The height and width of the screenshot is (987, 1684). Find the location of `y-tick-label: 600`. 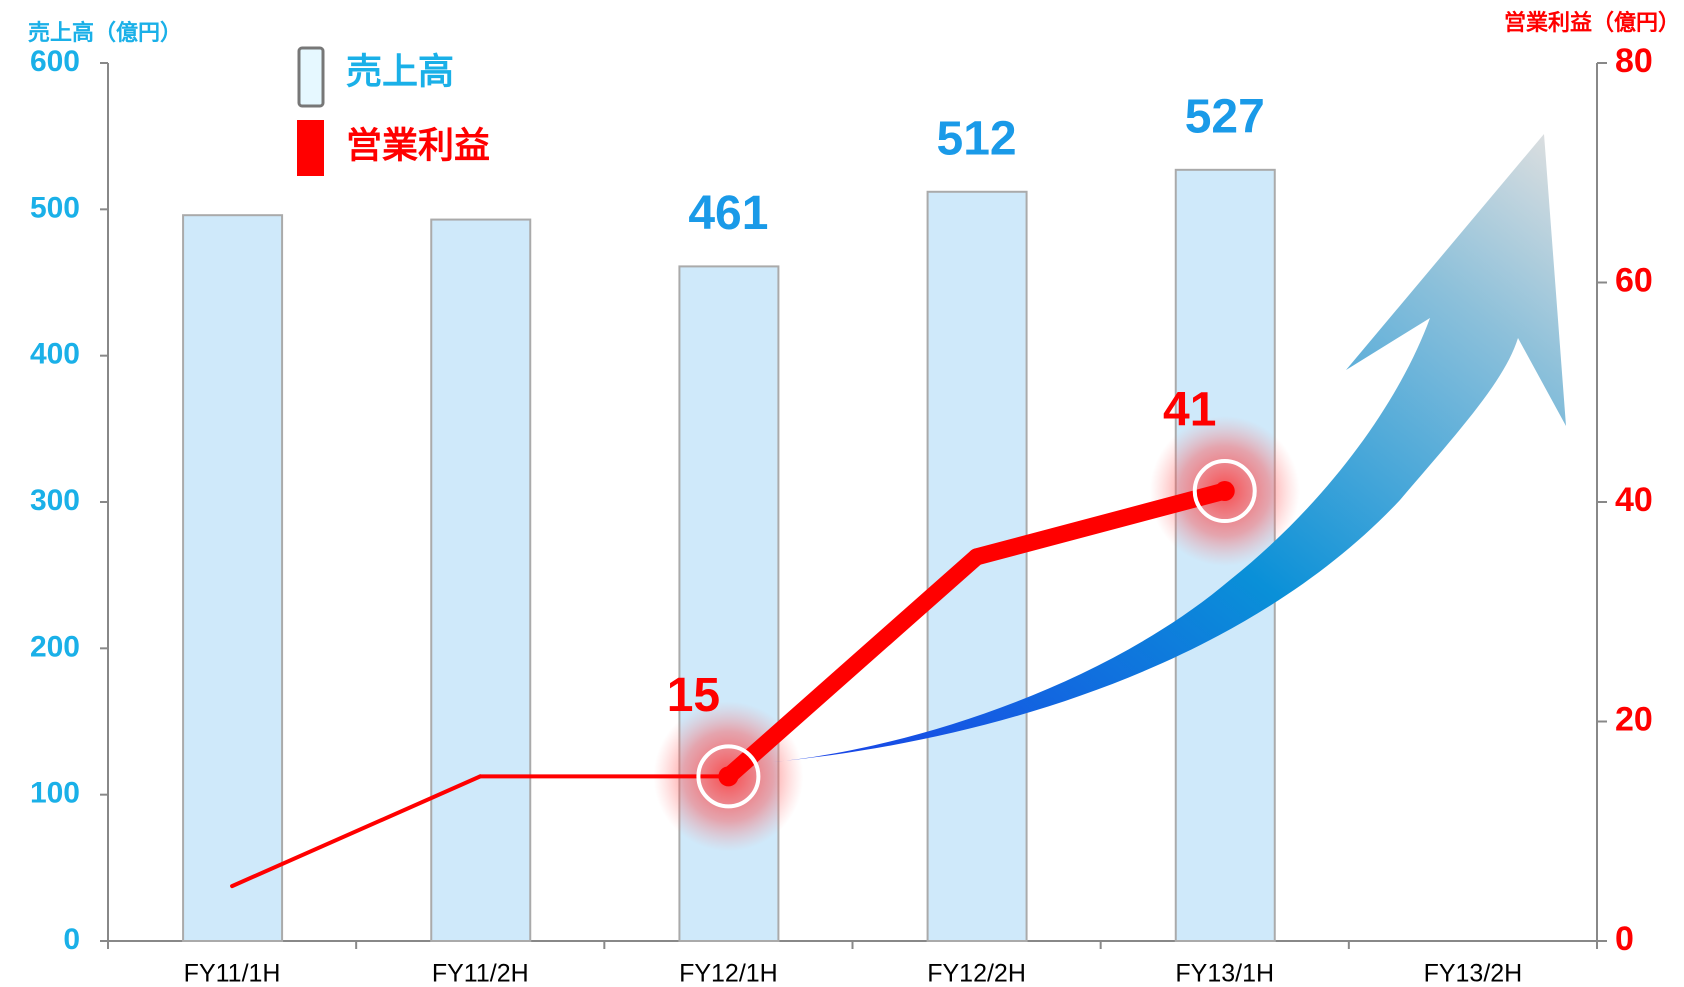

y-tick-label: 600 is located at coordinates (55, 61).